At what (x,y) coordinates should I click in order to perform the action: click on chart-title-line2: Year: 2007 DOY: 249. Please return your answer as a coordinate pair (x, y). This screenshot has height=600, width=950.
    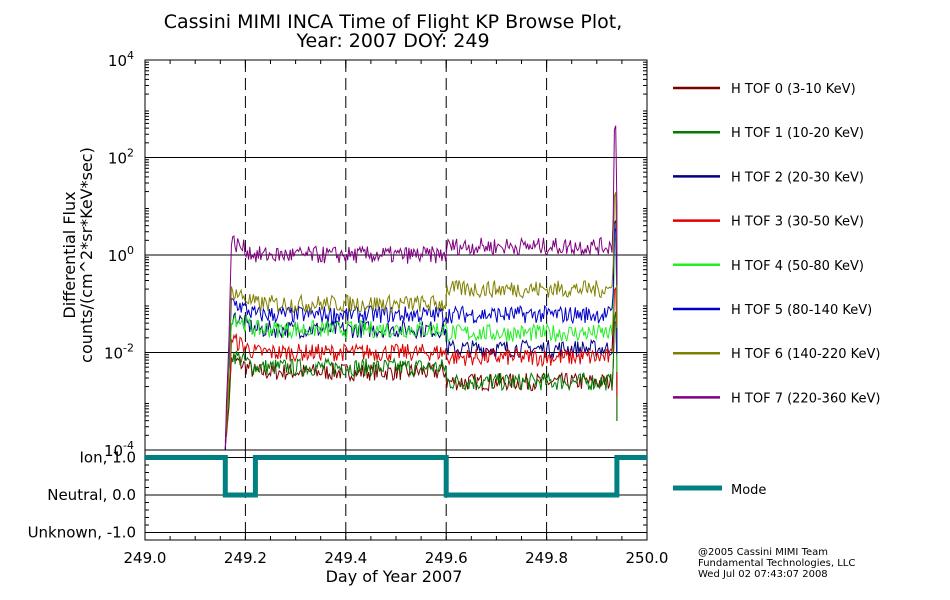
    Looking at the image, I should click on (392, 41).